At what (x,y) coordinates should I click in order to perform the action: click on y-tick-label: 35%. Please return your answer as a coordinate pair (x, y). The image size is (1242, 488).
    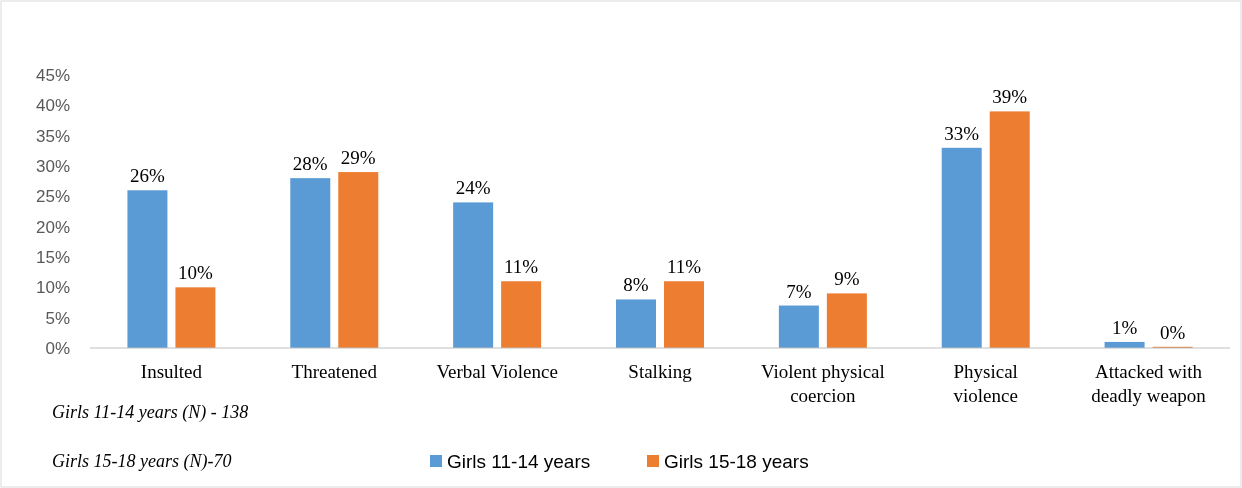
    Looking at the image, I should click on (52, 136).